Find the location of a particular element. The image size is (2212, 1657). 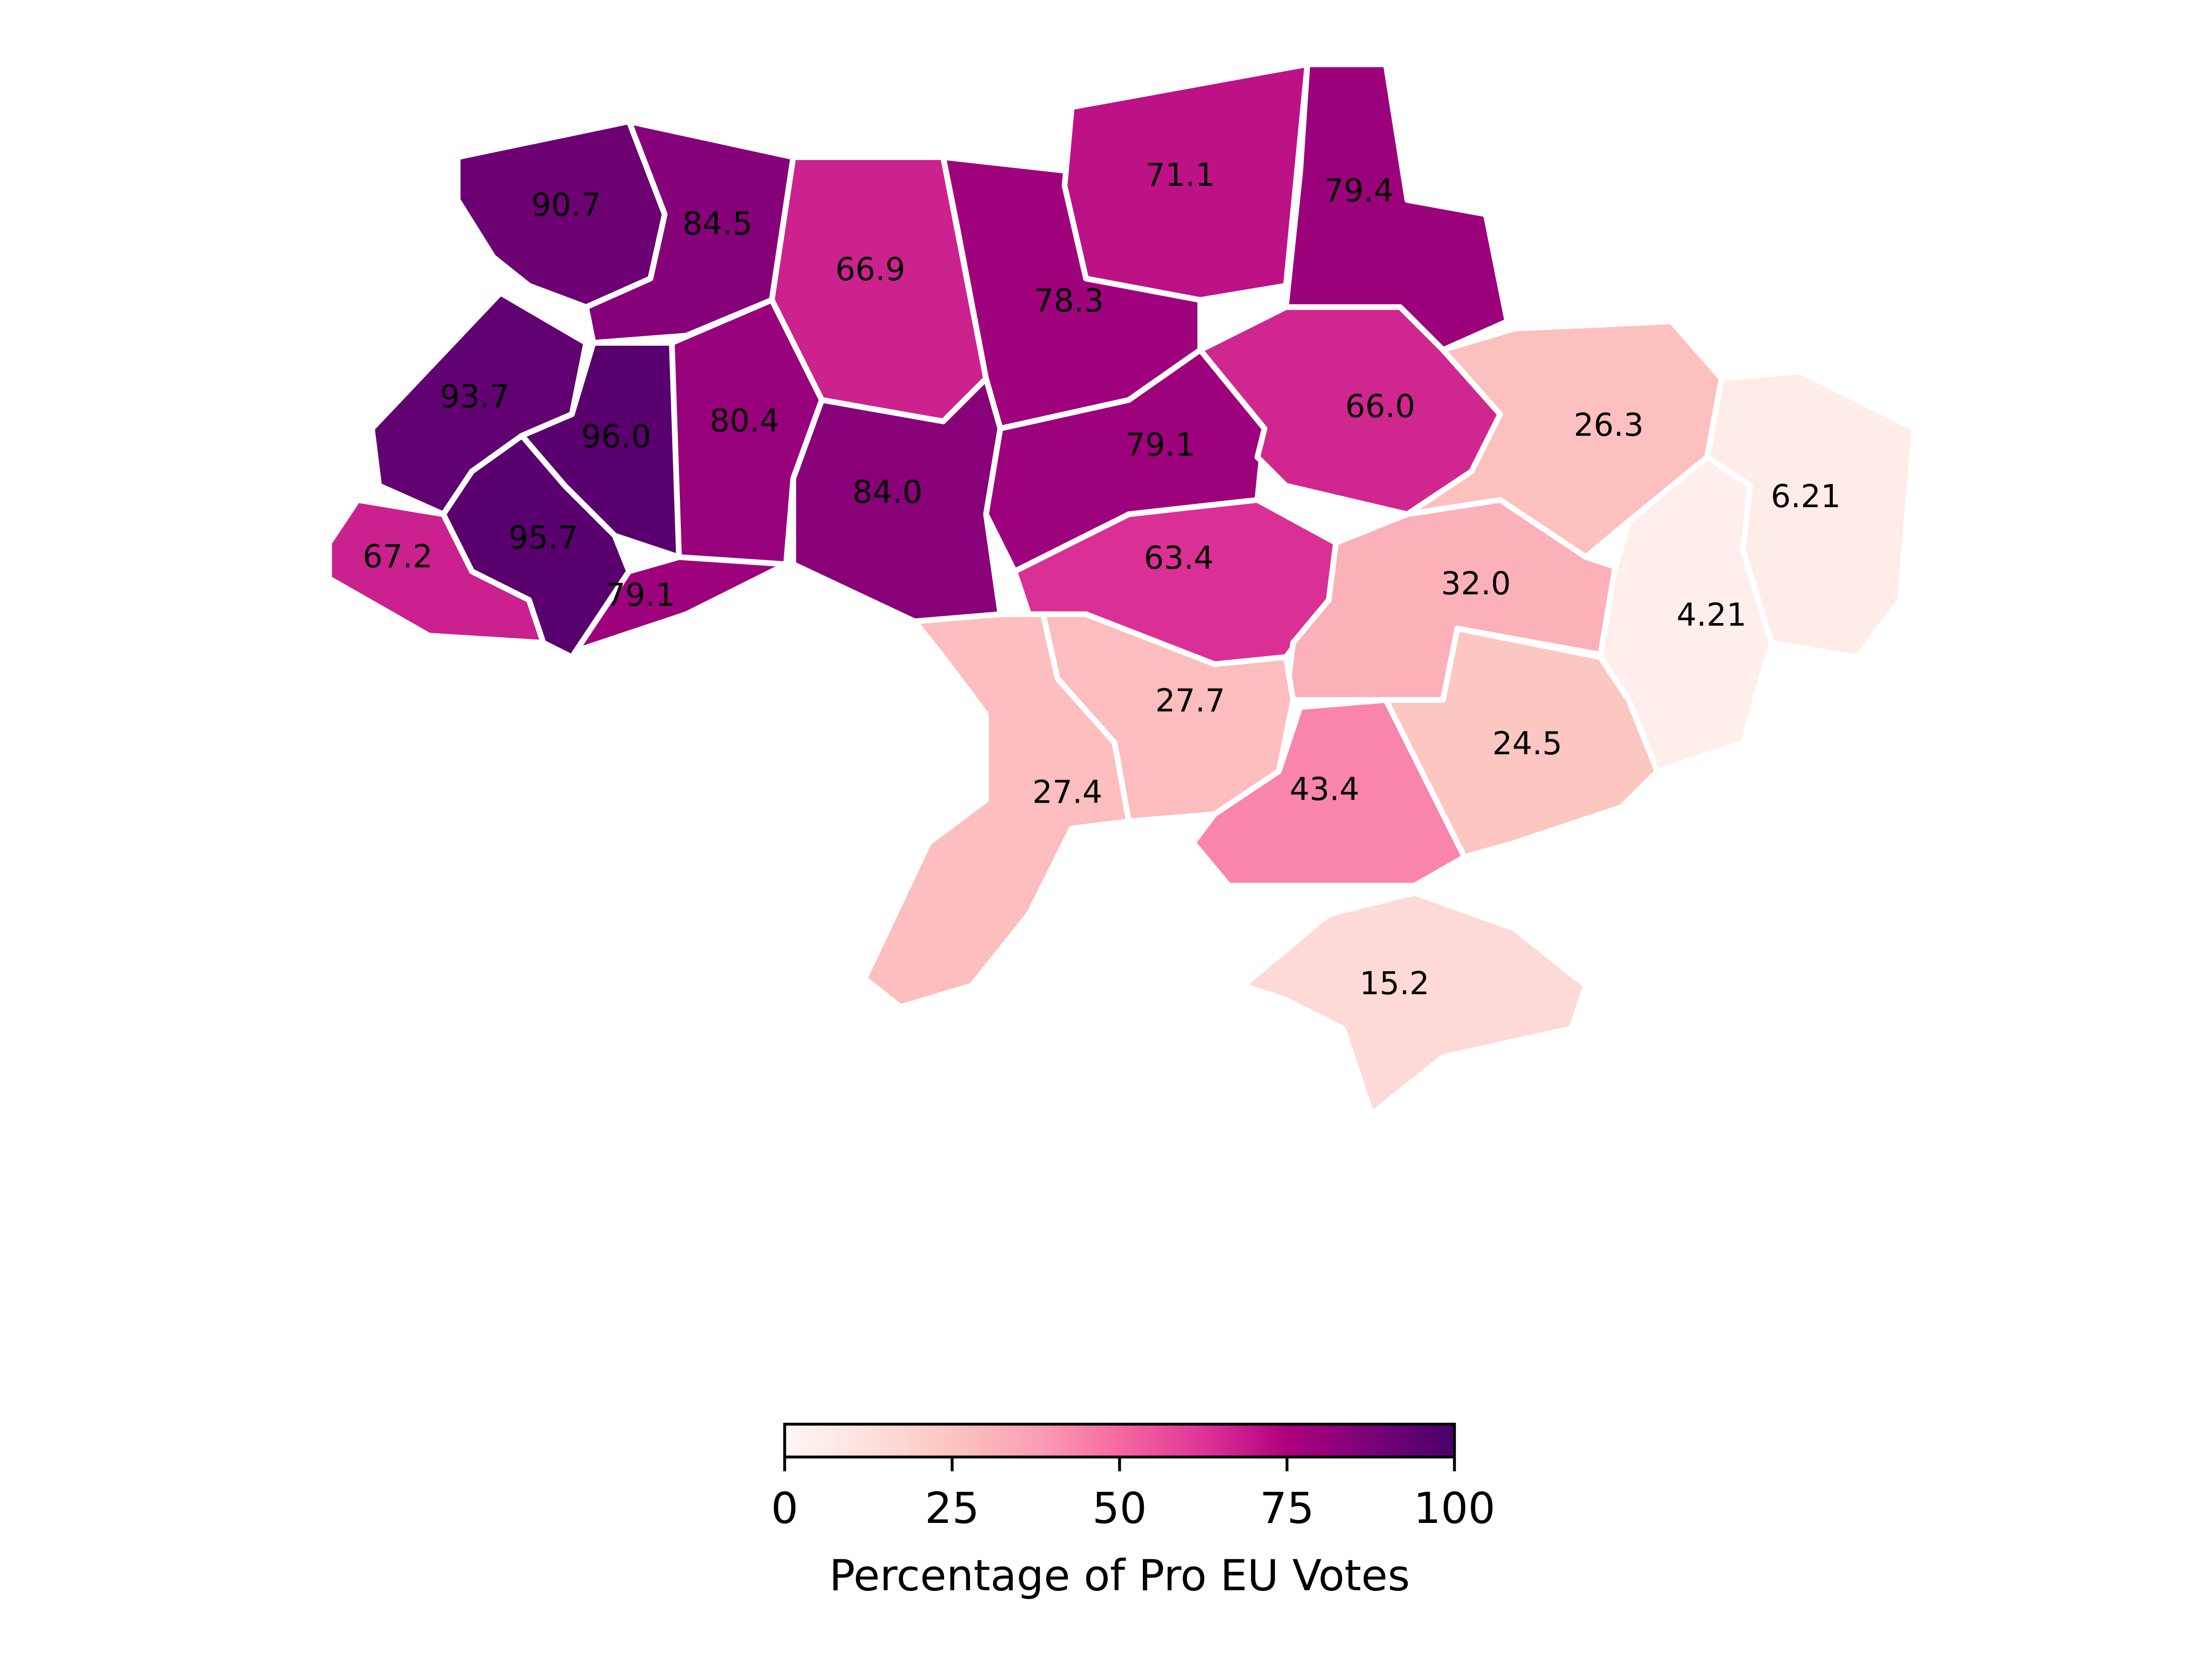

value-label: 79.4 is located at coordinates (1359, 191).